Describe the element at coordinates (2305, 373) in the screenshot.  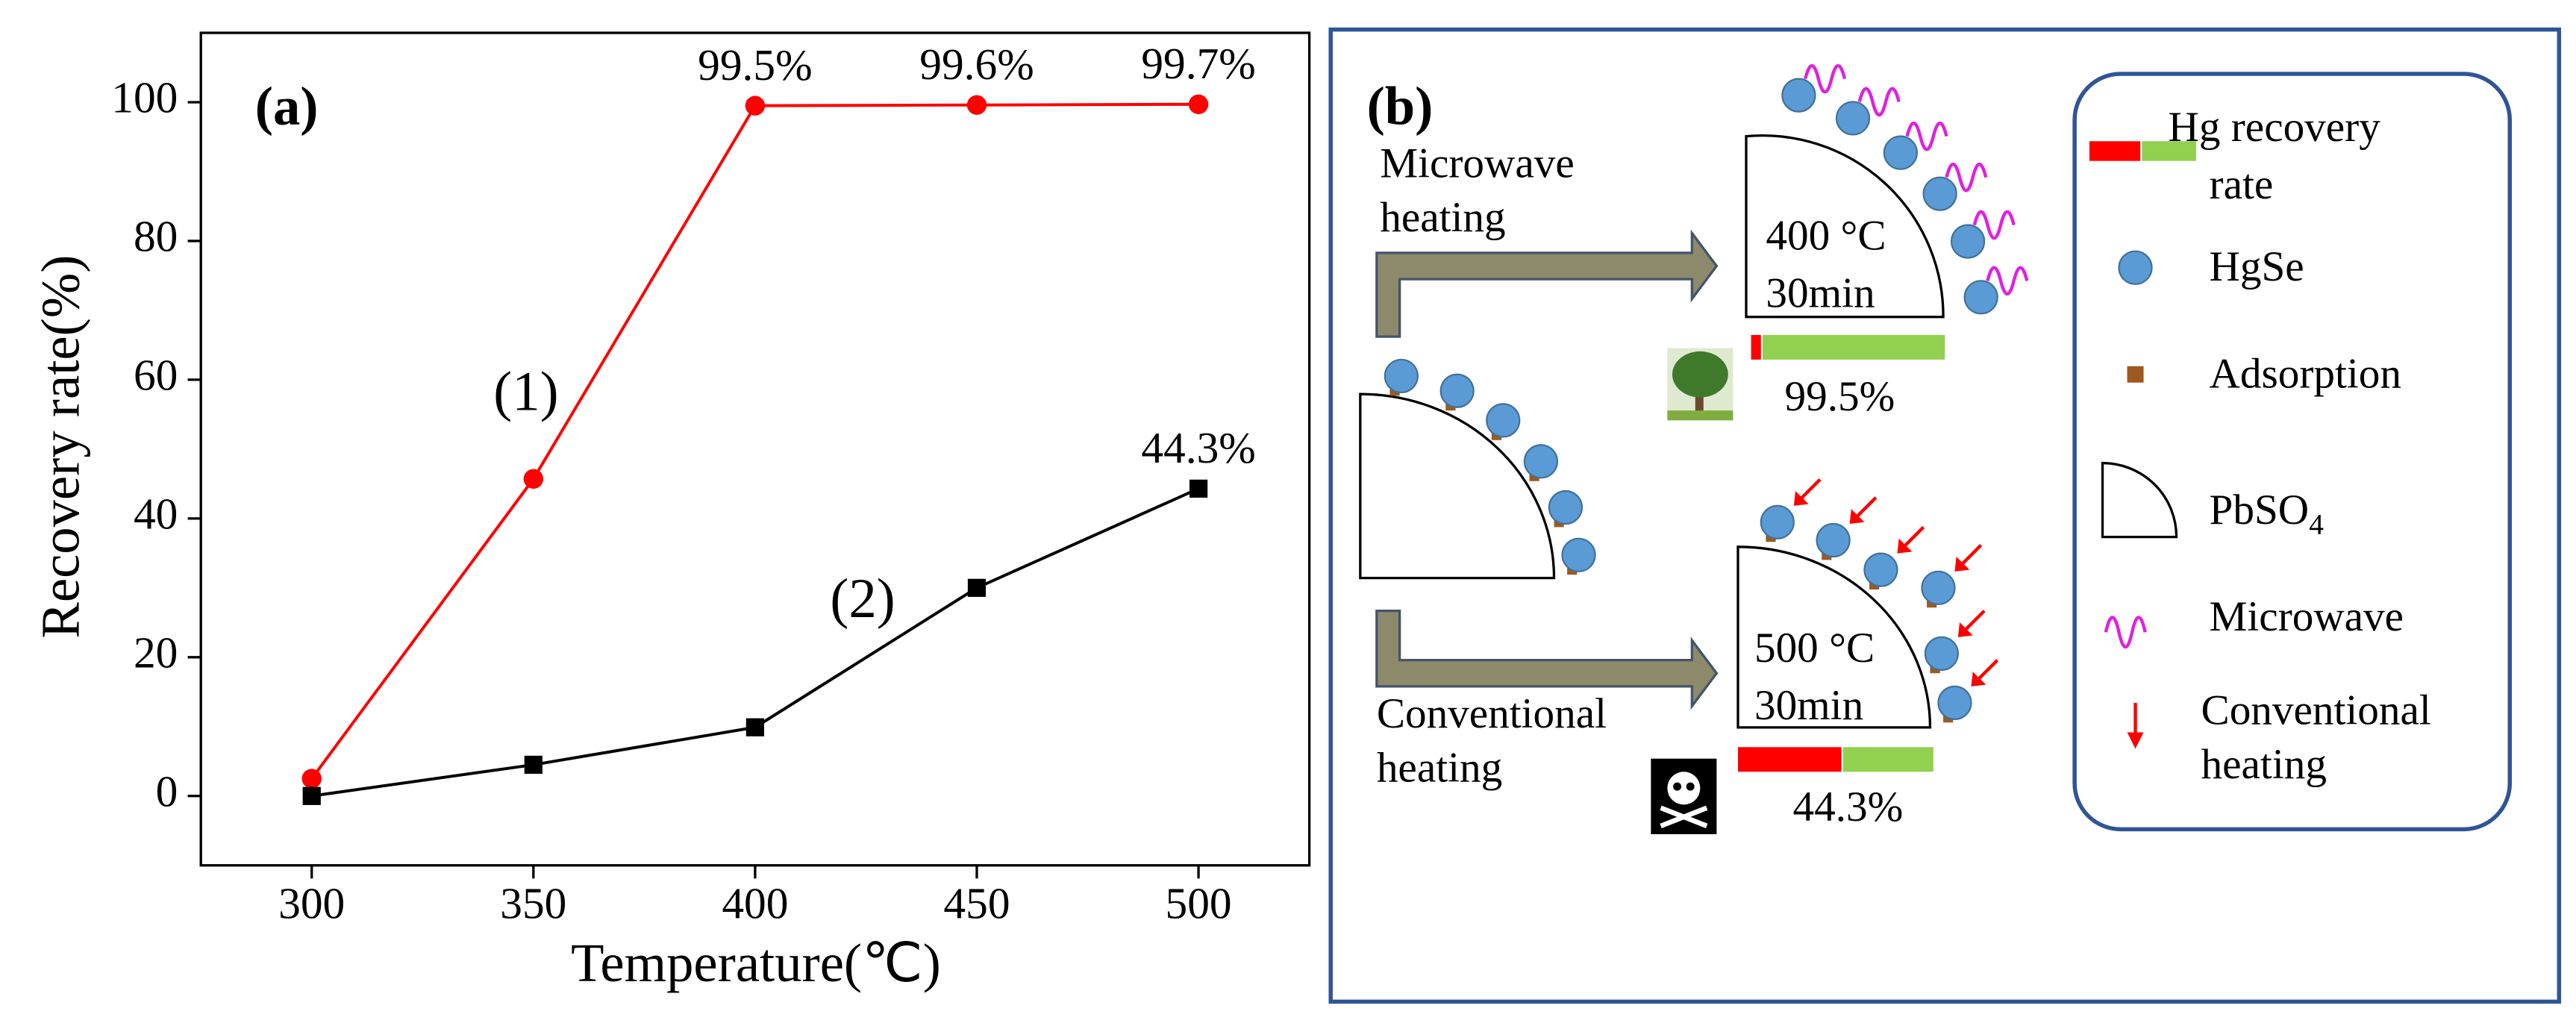
I see `legend-label: Adsorption` at that location.